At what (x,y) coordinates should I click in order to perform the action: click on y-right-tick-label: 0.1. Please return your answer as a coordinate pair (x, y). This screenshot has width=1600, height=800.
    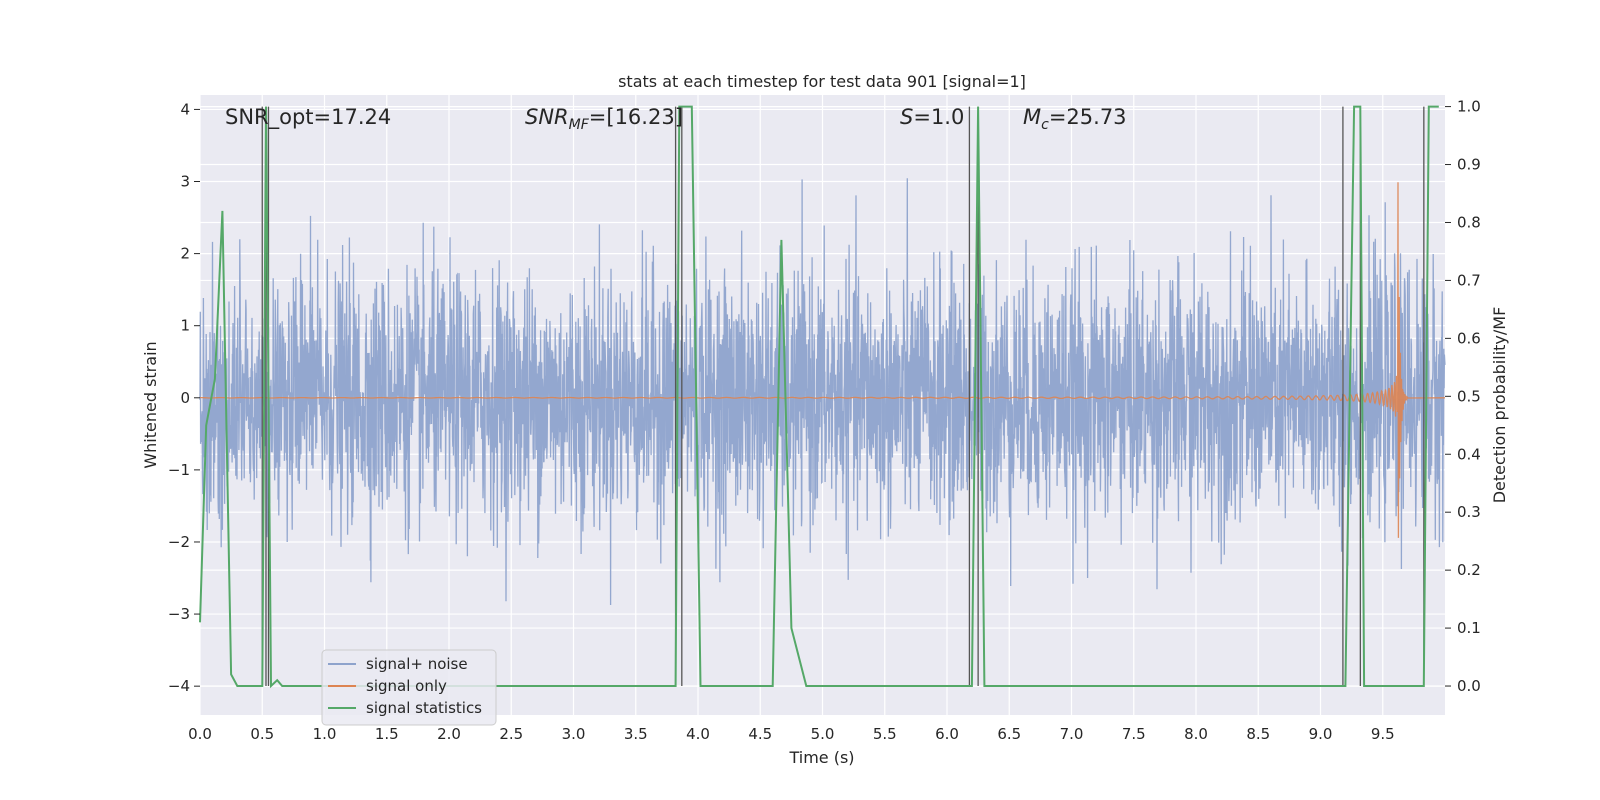
    Looking at the image, I should click on (1469, 628).